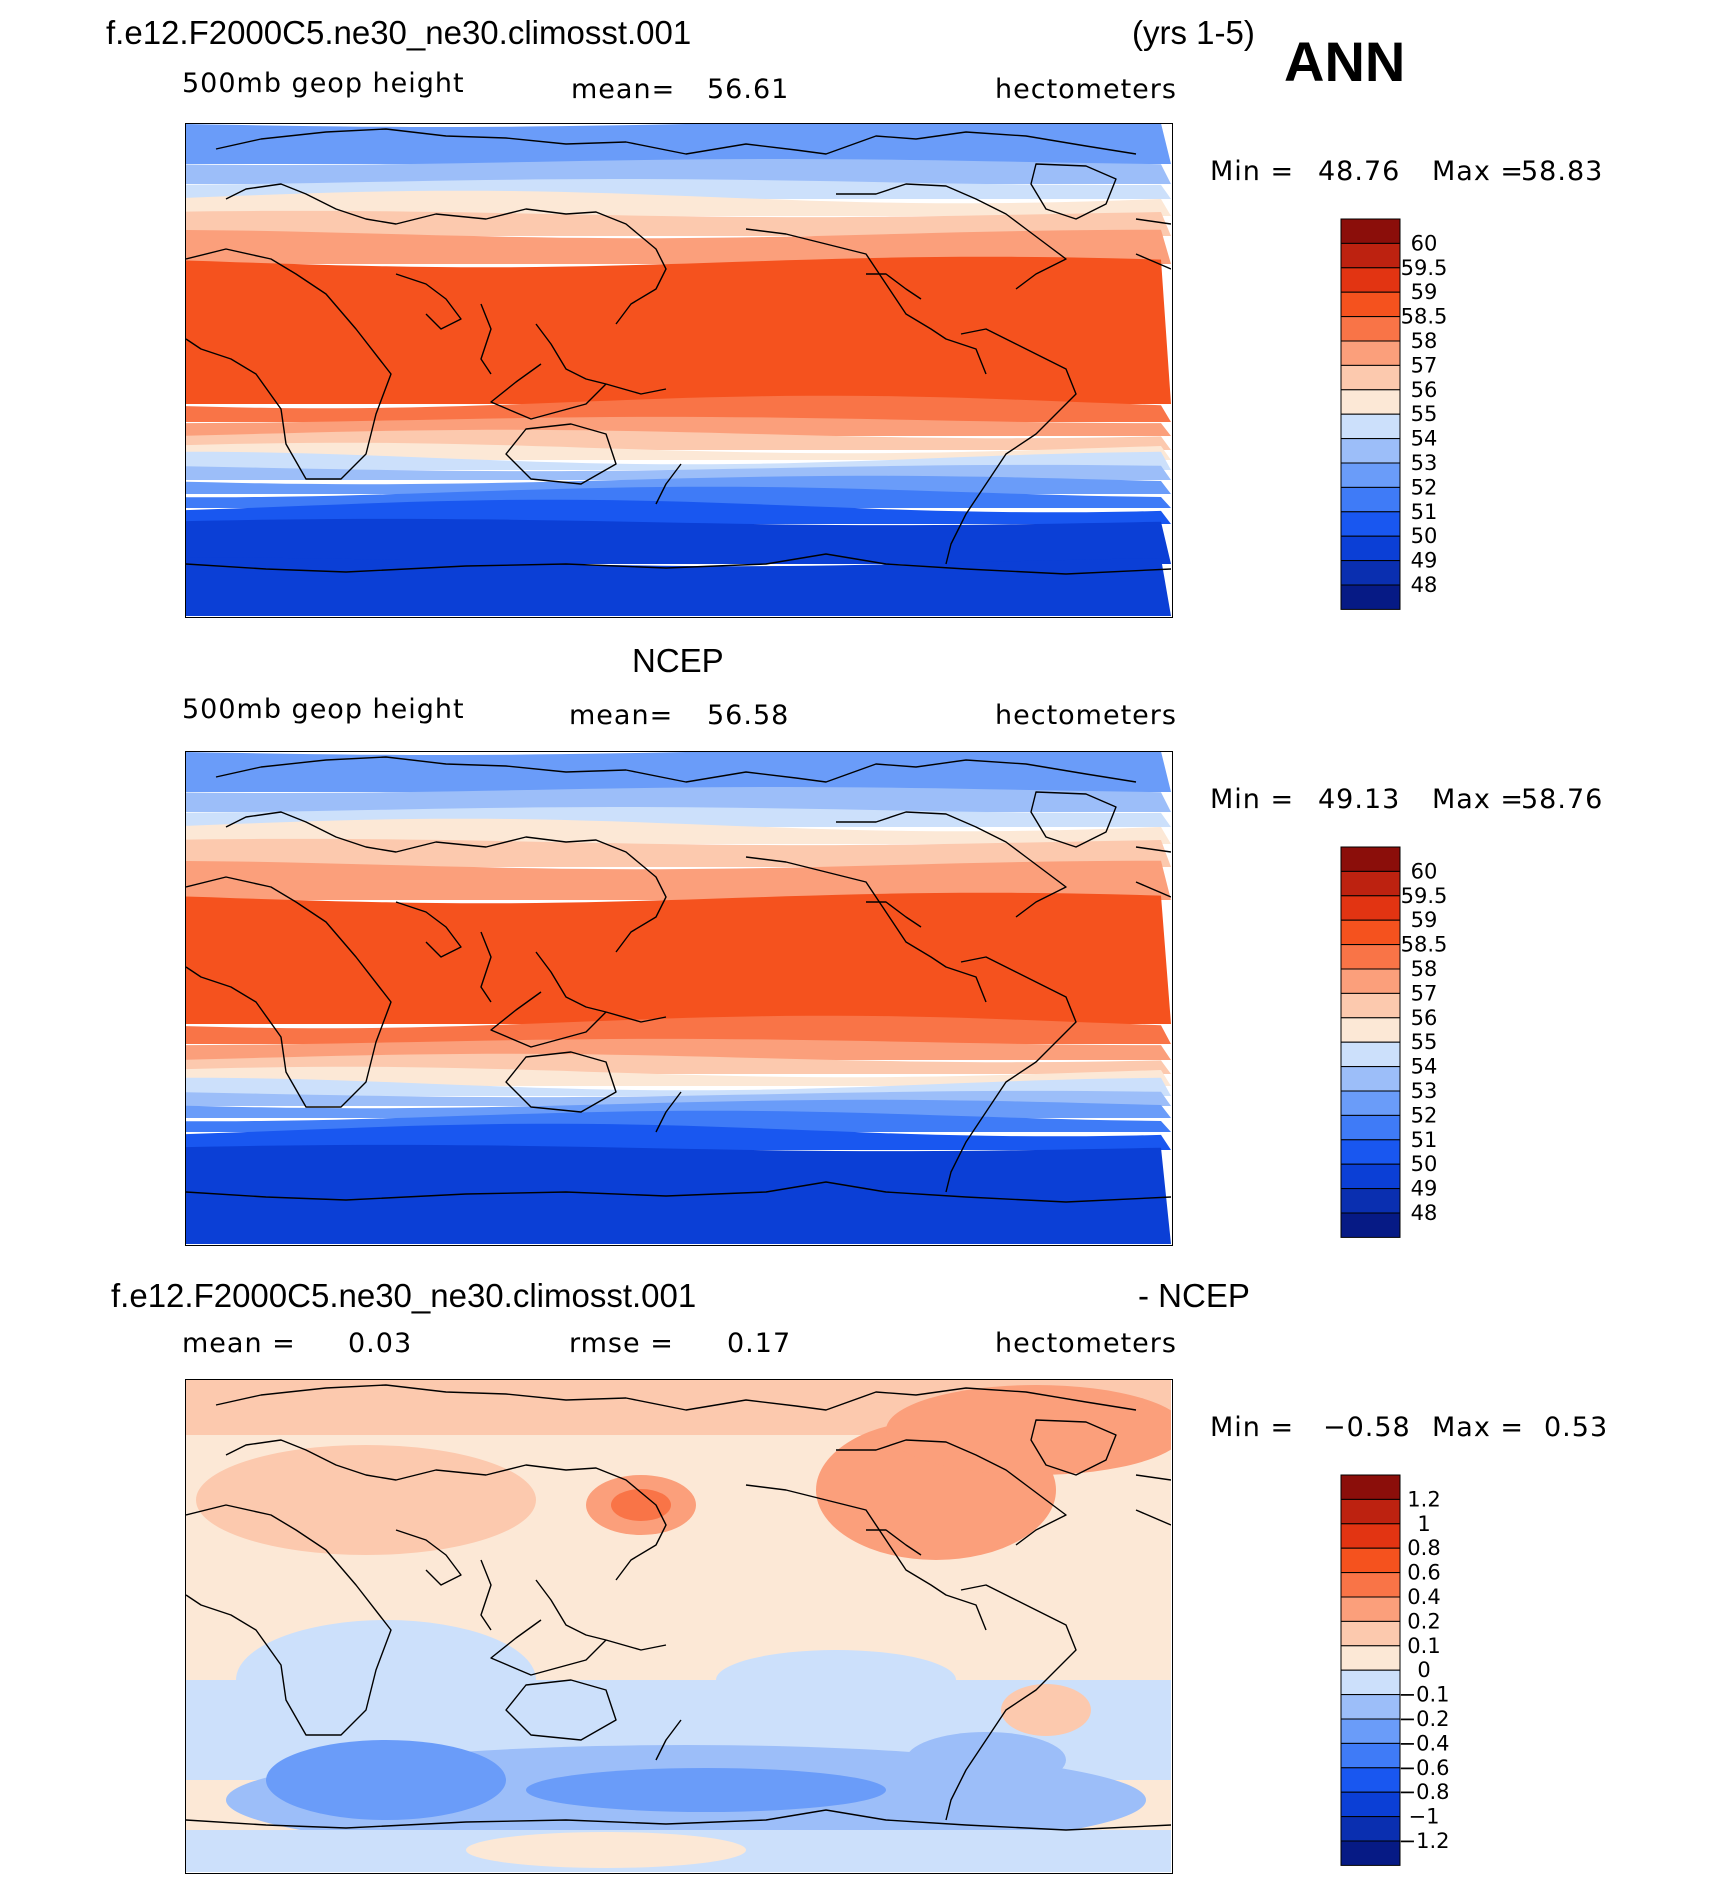  Describe the element at coordinates (1424, 536) in the screenshot. I see `panel1-colorbar-label: 50` at that location.